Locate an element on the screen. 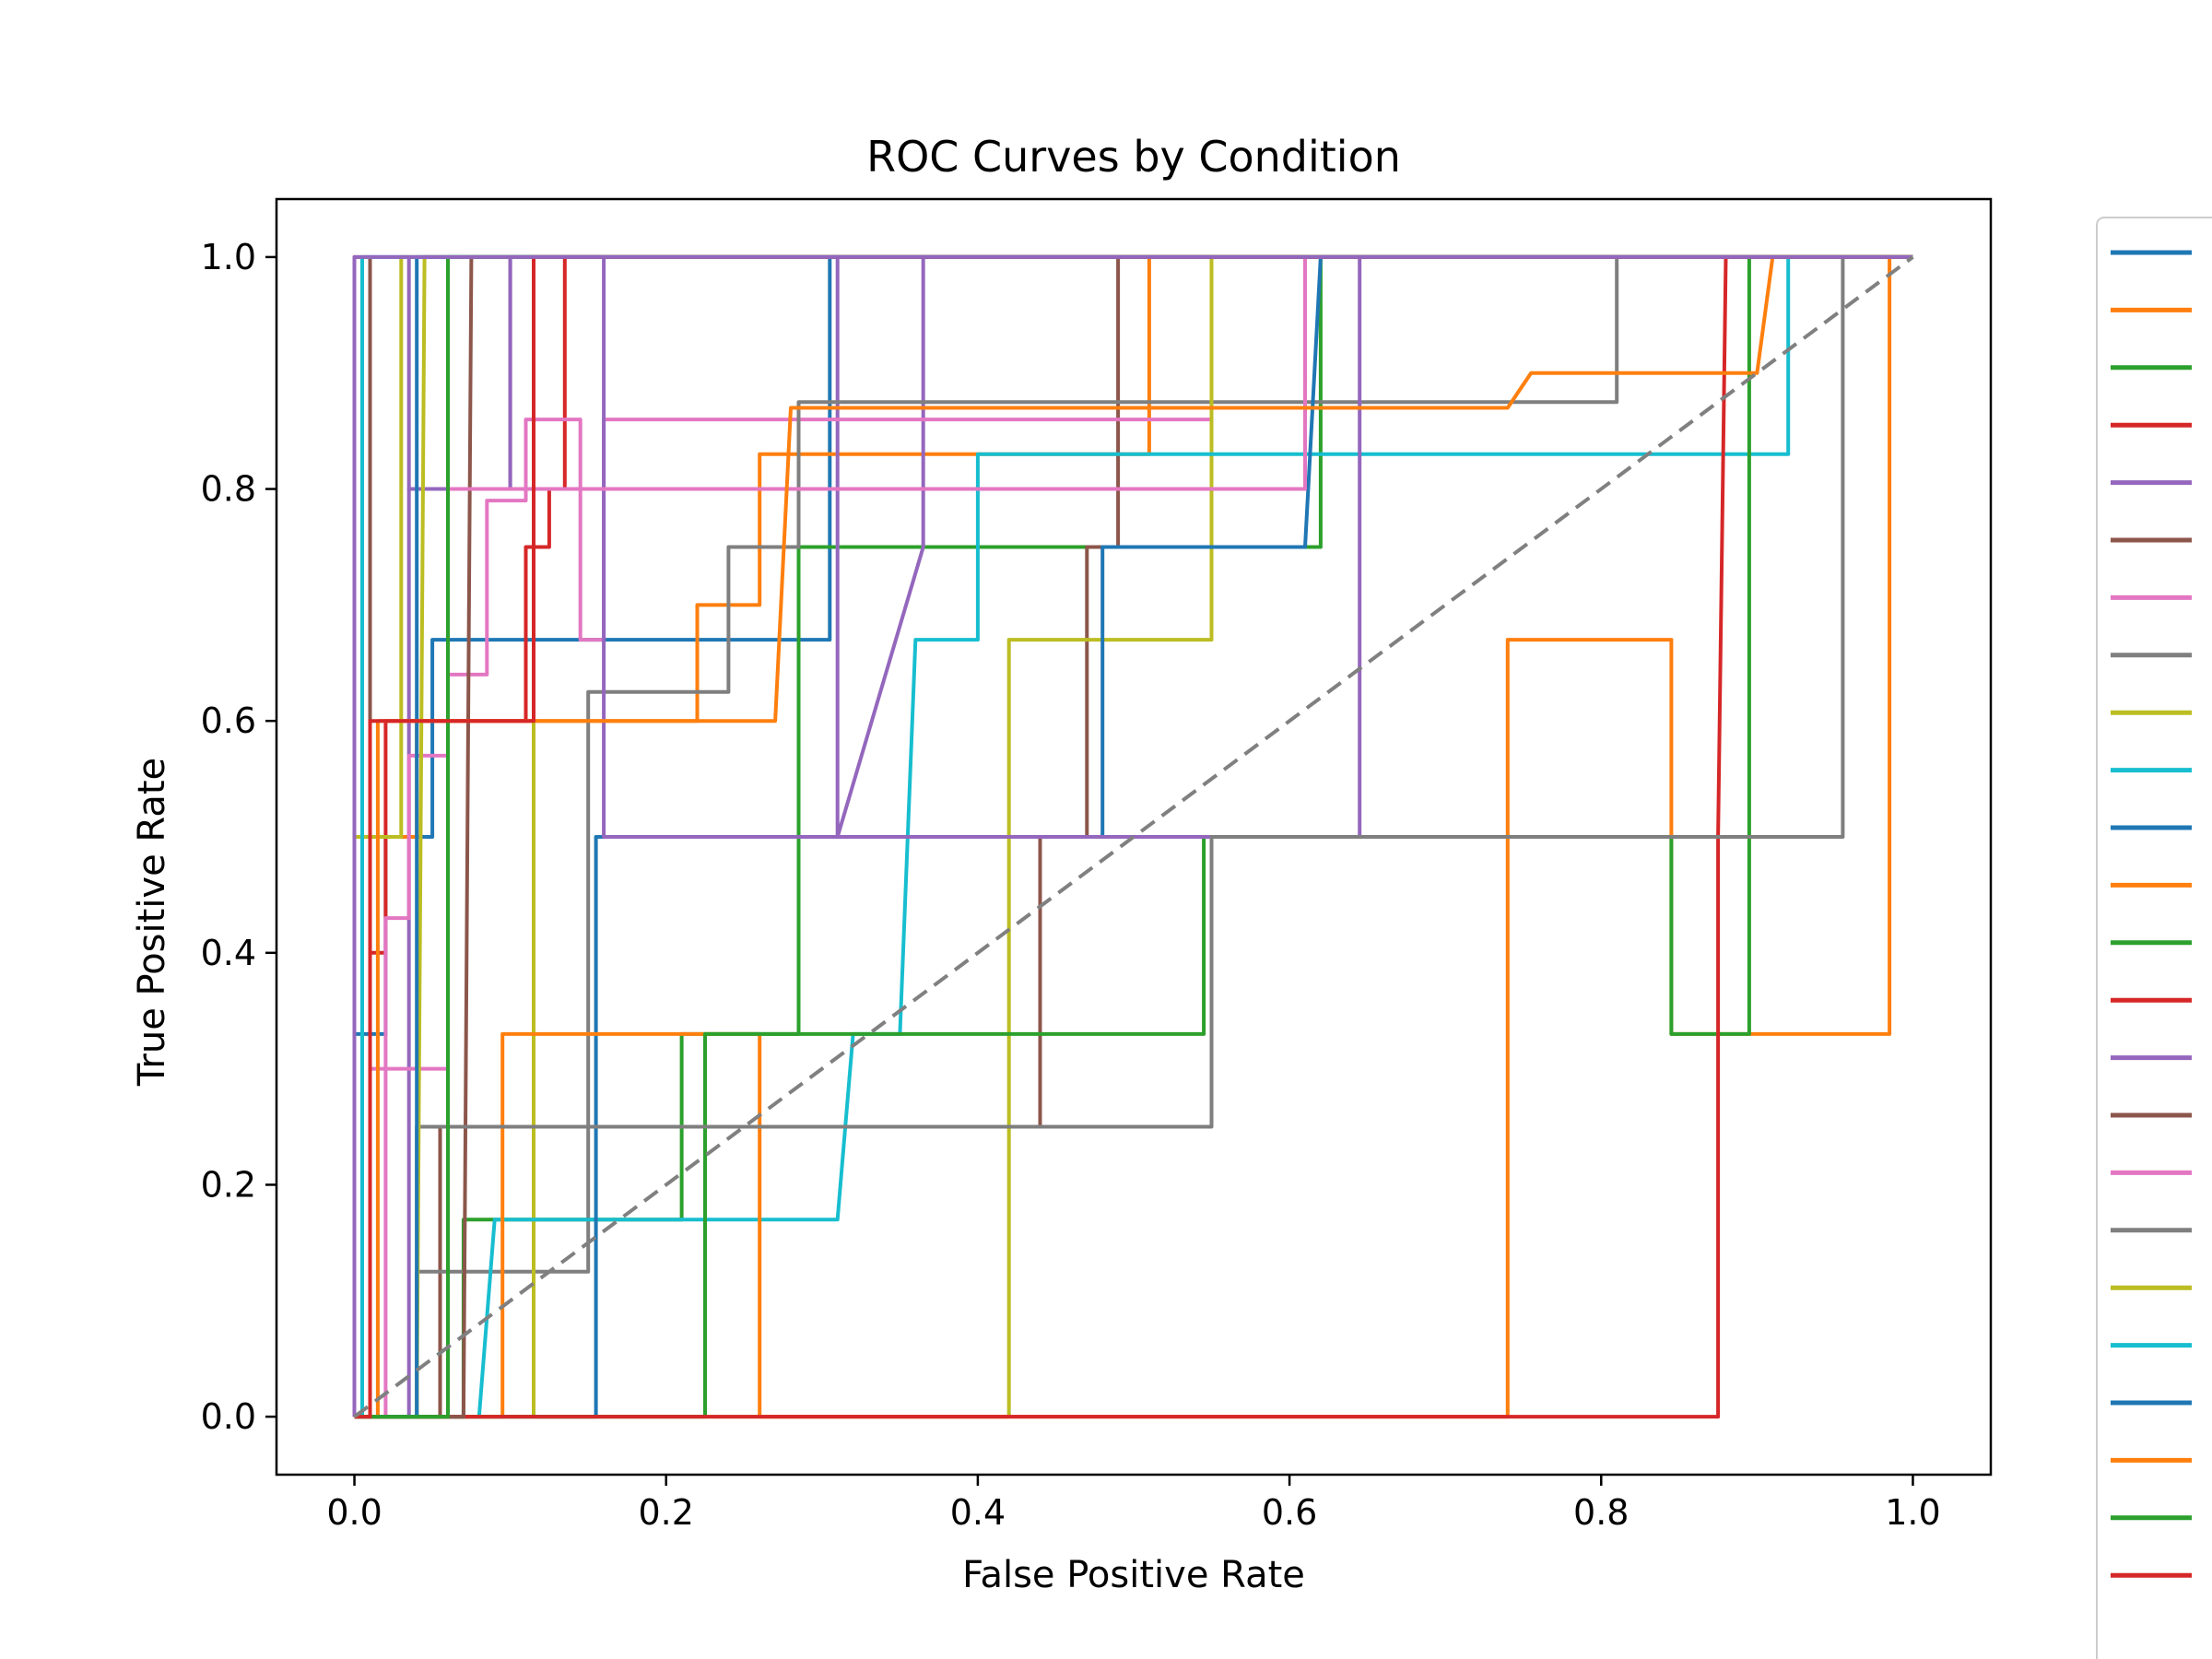 Image resolution: width=2212 pixels, height=1659 pixels. x-tick-label: 0.8 is located at coordinates (1601, 1512).